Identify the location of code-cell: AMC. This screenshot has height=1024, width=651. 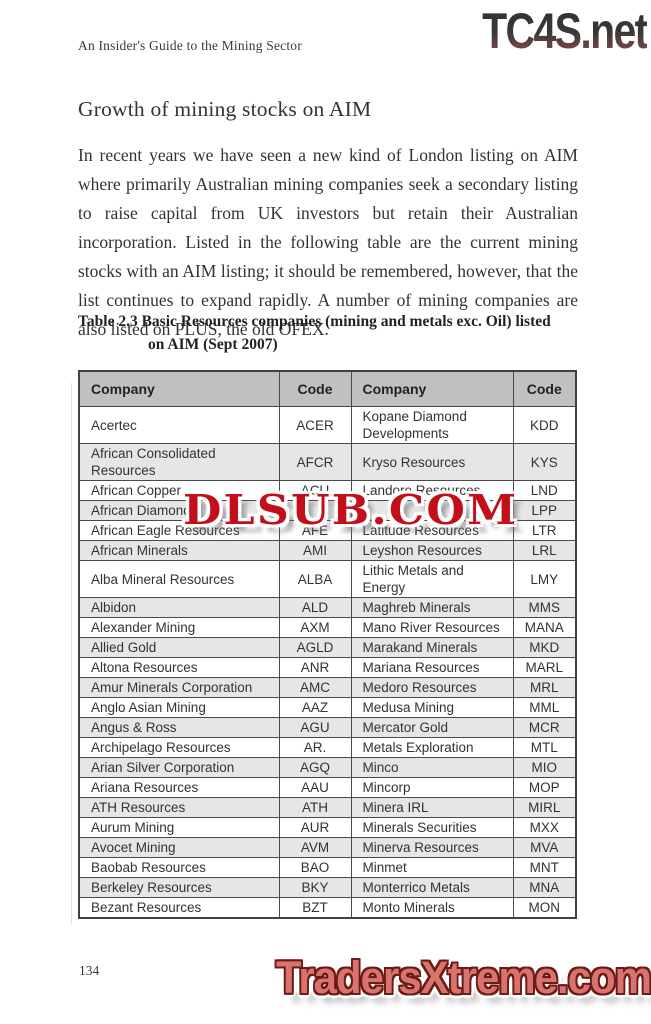
(315, 687).